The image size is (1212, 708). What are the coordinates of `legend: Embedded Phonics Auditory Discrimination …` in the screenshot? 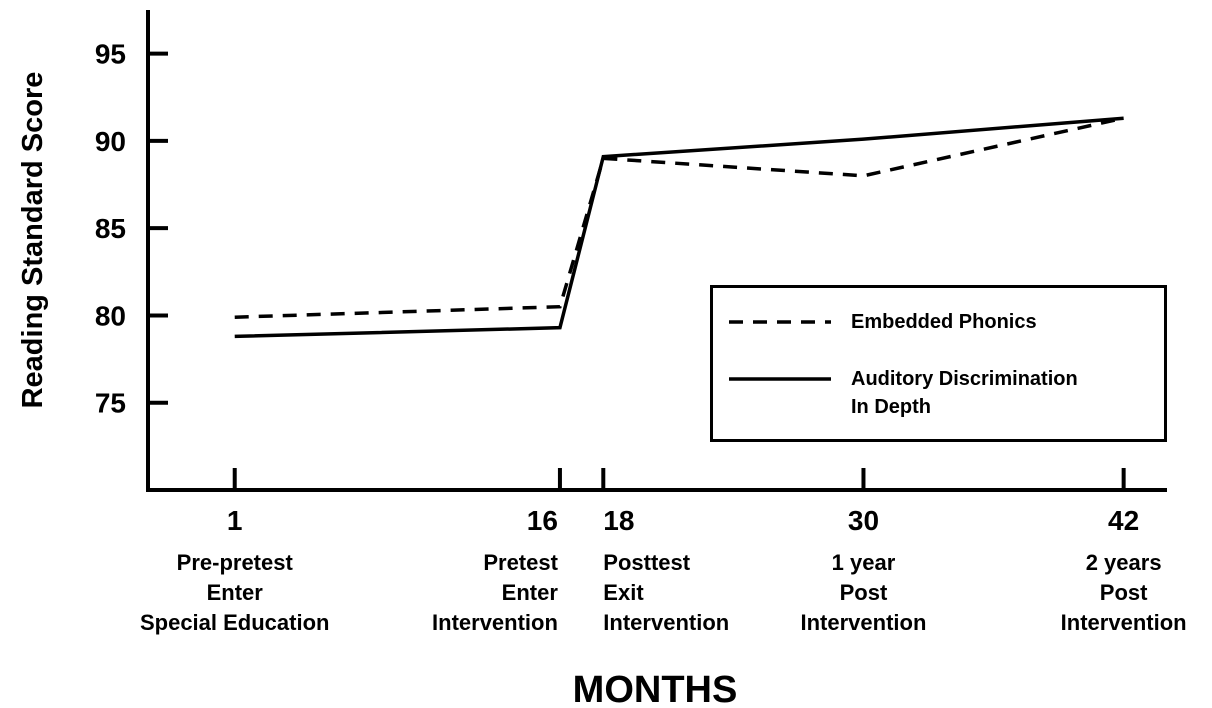 It's located at (938, 363).